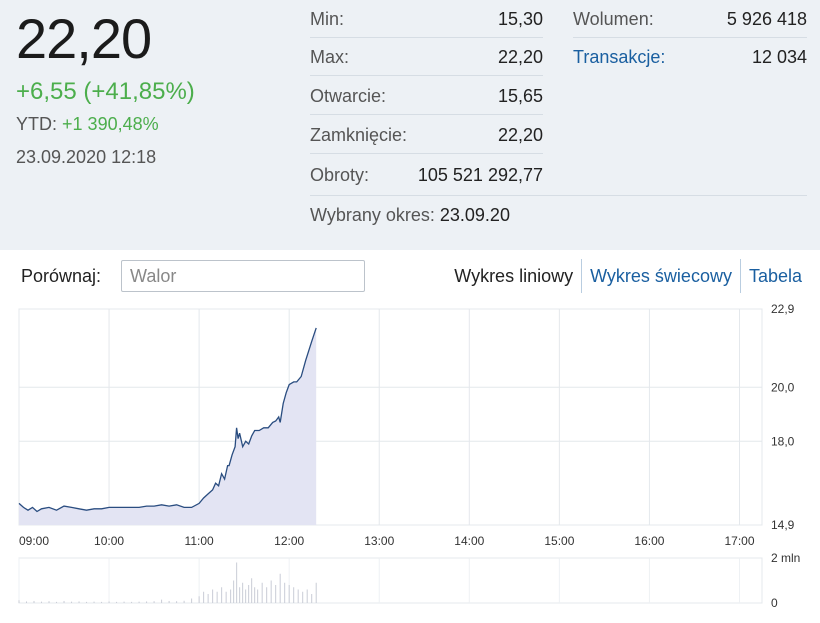 Image resolution: width=820 pixels, height=623 pixels. I want to click on x-tick-label: 16:00, so click(649, 541).